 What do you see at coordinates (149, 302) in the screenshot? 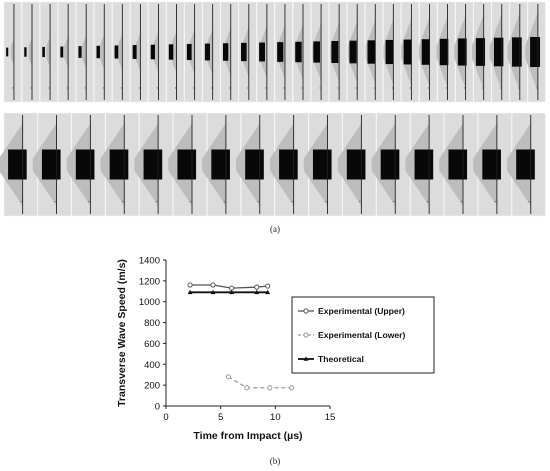
I see `y-tick-label: 1000` at bounding box center [149, 302].